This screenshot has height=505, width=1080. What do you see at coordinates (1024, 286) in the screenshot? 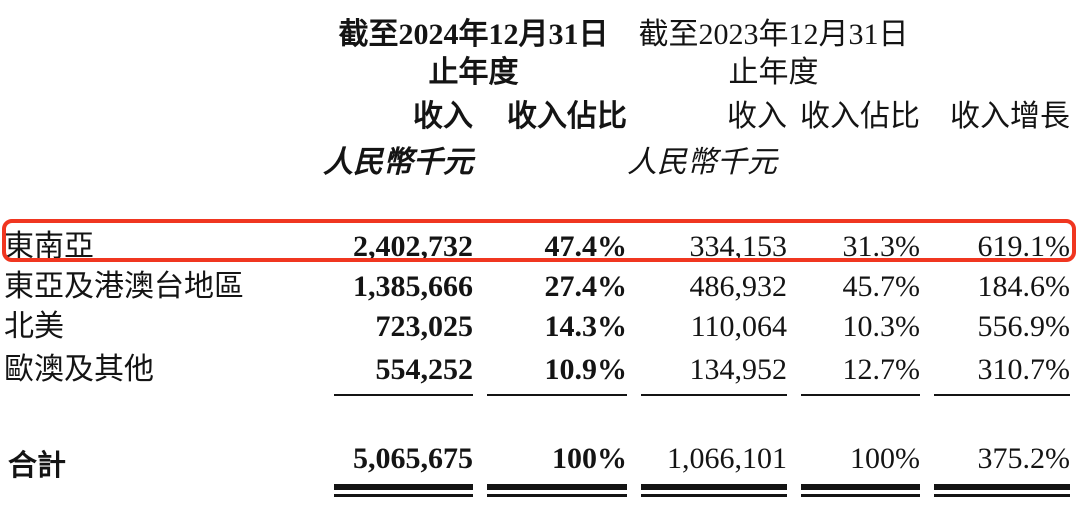
I see `growth-value: 184.6%` at bounding box center [1024, 286].